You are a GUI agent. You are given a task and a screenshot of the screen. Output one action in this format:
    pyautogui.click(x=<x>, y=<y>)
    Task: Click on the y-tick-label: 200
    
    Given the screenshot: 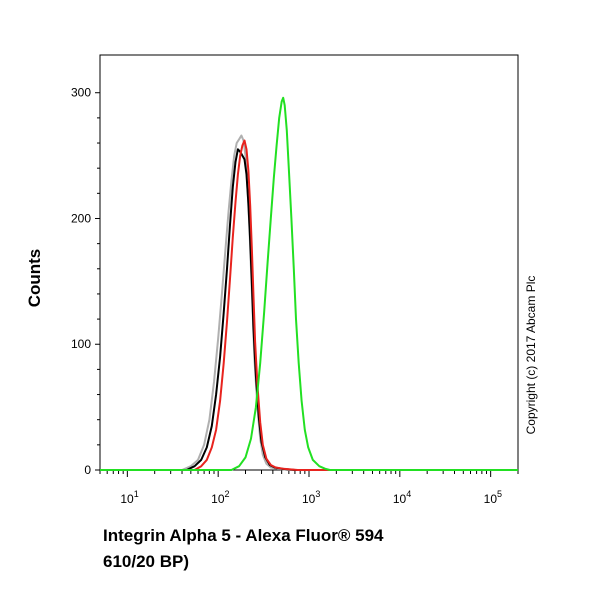 What is the action you would take?
    pyautogui.click(x=81, y=218)
    